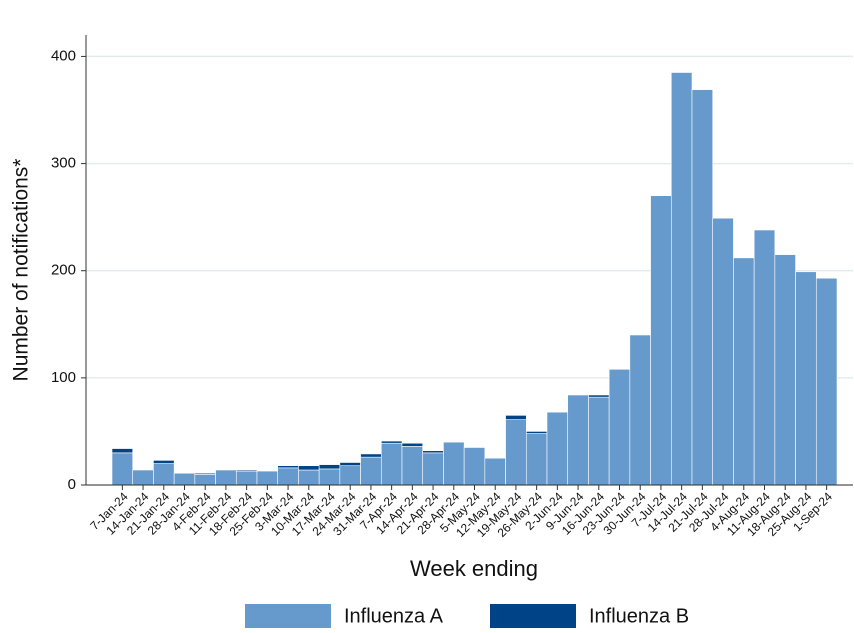 This screenshot has width=854, height=633. I want to click on y-tick-label: 200, so click(63, 270).